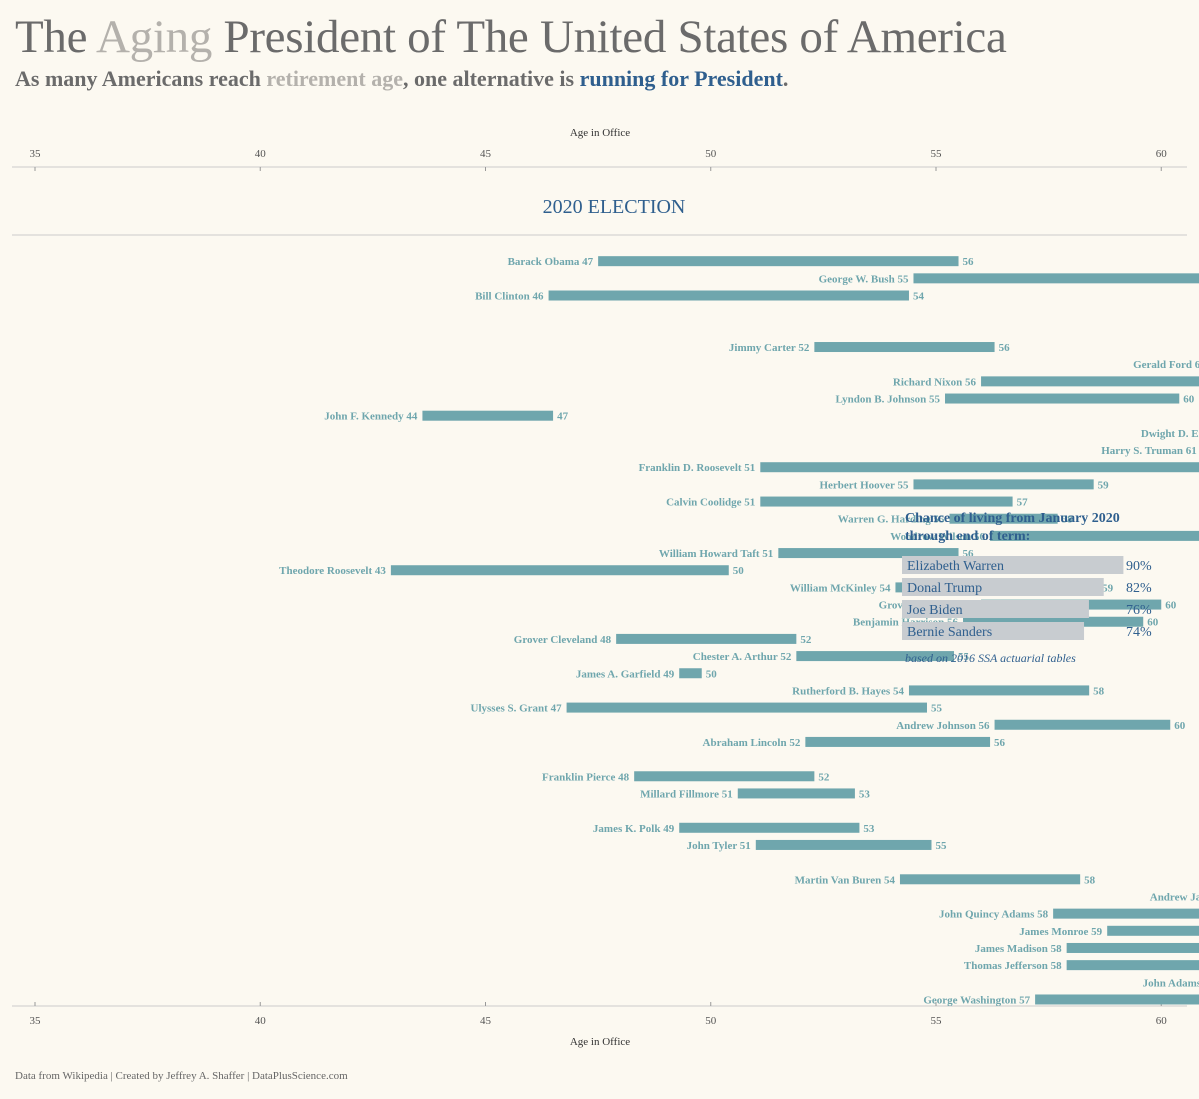 This screenshot has width=1199, height=1099. I want to click on president-name-start-label: Rutherford B. Hayes 54, so click(848, 691).